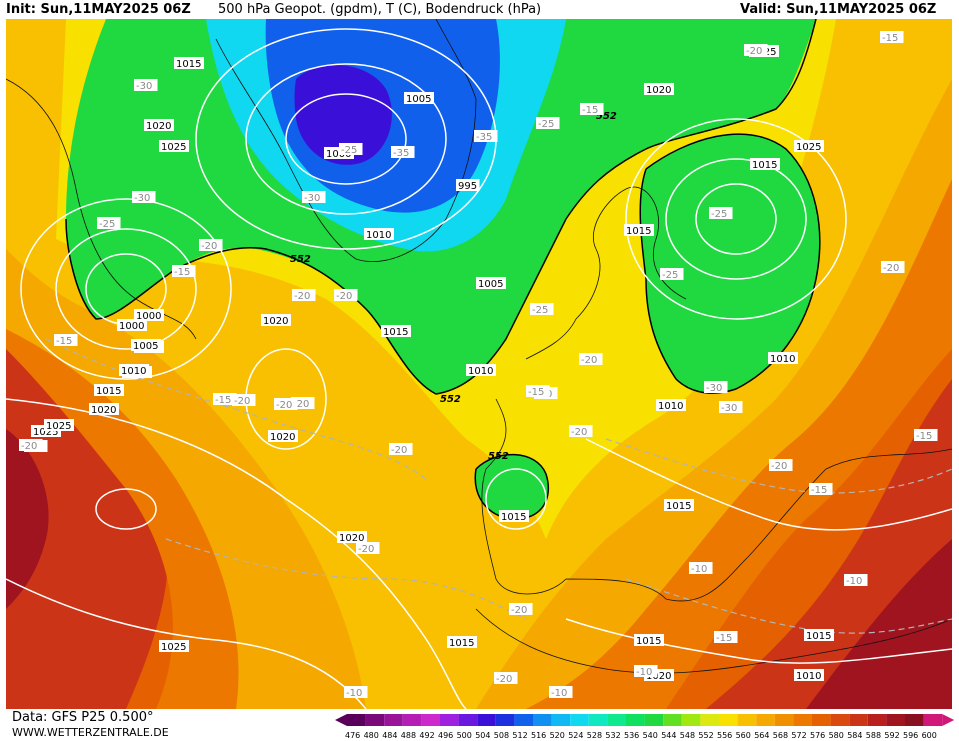 This screenshot has width=959, height=741. I want to click on legend-value: 480, so click(371, 735).